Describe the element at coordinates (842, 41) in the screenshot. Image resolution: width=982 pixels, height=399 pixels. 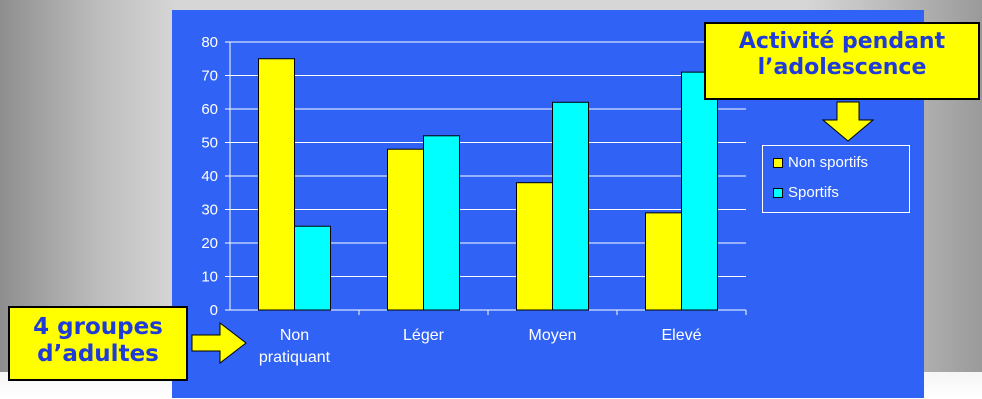
I see `activity-callout-line-1: Activité pendant` at that location.